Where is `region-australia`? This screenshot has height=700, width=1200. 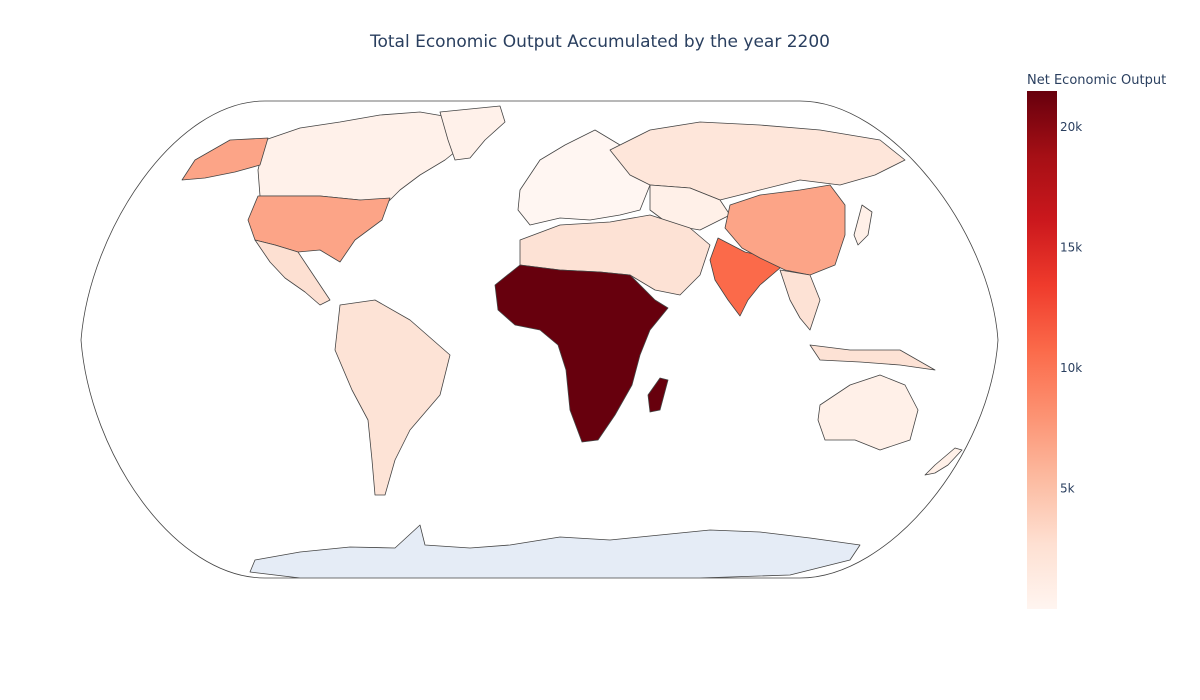 region-australia is located at coordinates (868, 412).